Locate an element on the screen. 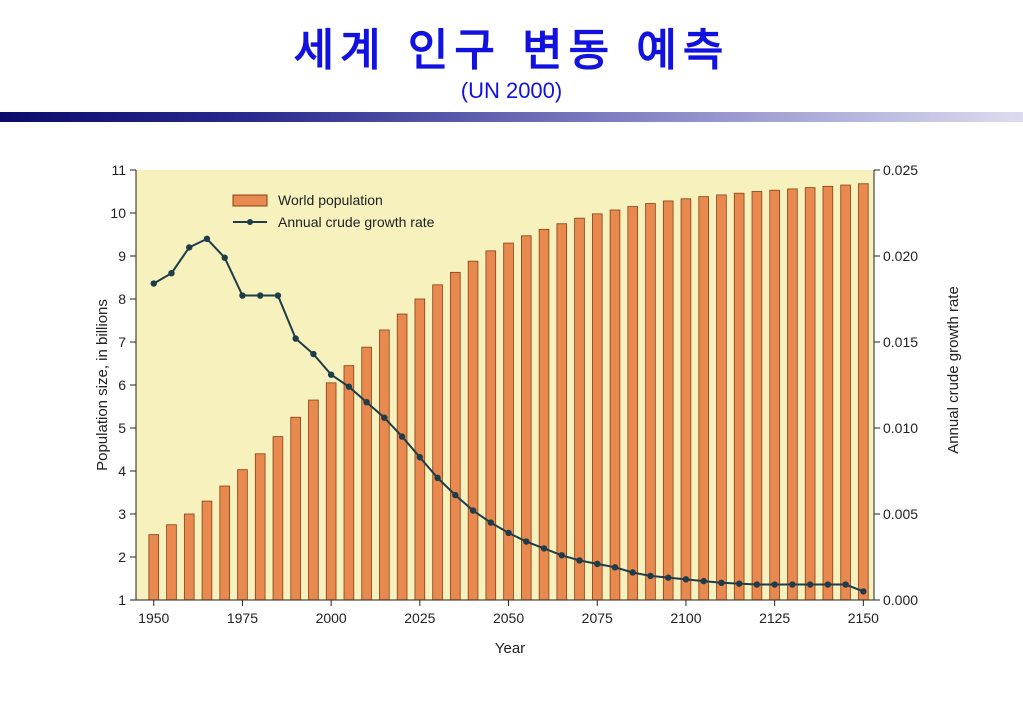  legend-swatch-growth-point is located at coordinates (250, 222).